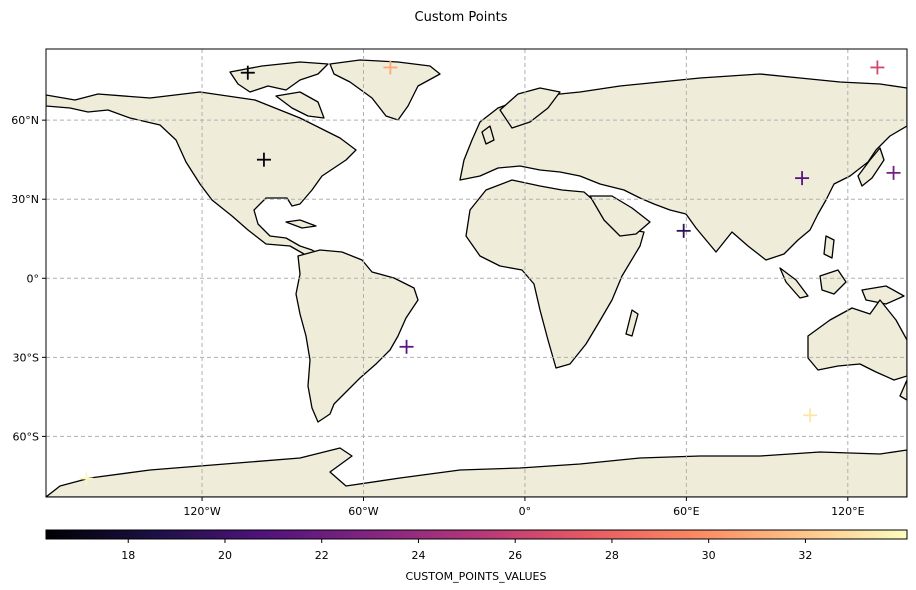 This screenshot has height=590, width=916. What do you see at coordinates (833, 282) in the screenshot?
I see `landmass-borneo` at bounding box center [833, 282].